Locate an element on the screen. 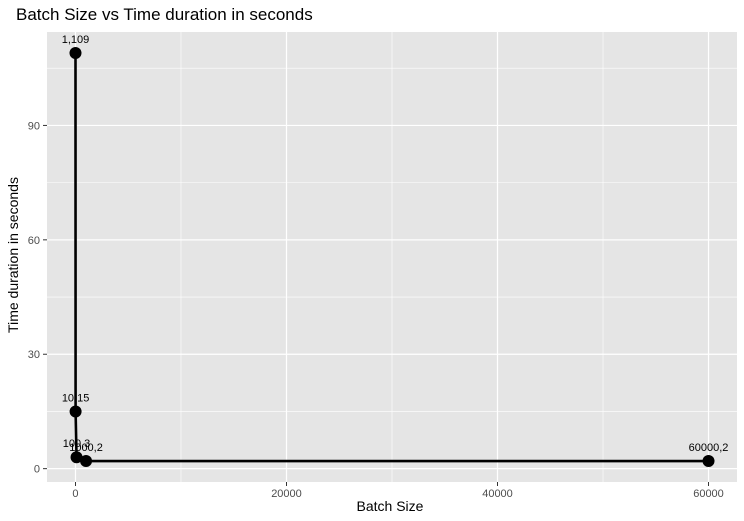 The height and width of the screenshot is (521, 744). x-axis-ticks: 0 20000 40000 60000 is located at coordinates (398, 491).